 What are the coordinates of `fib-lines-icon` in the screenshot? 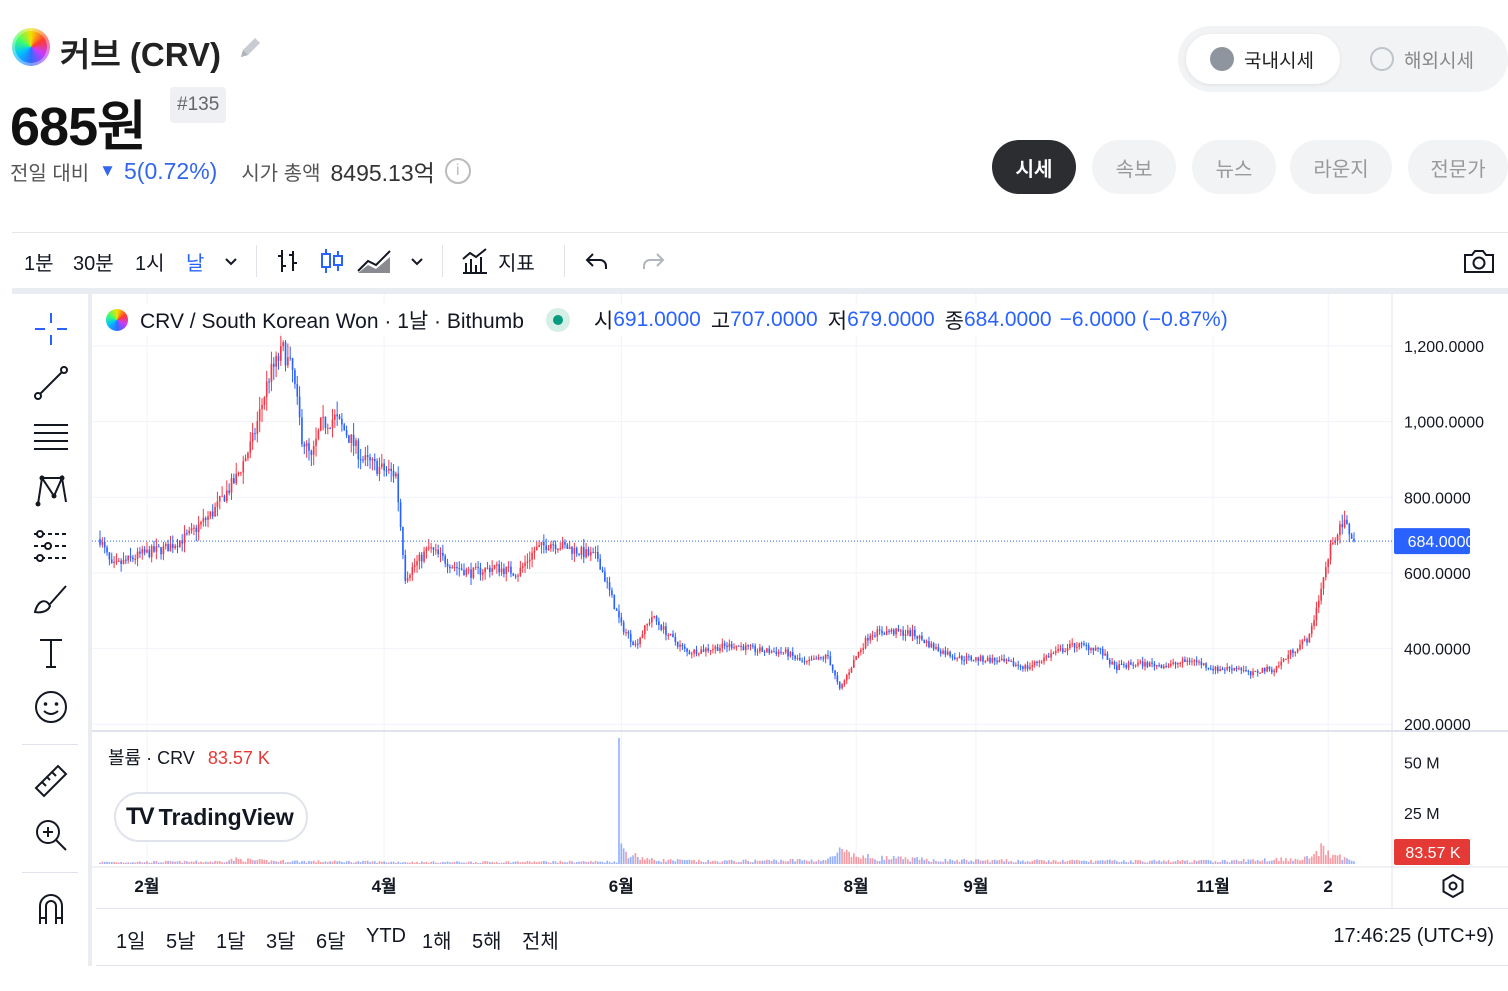 It's located at (51, 437).